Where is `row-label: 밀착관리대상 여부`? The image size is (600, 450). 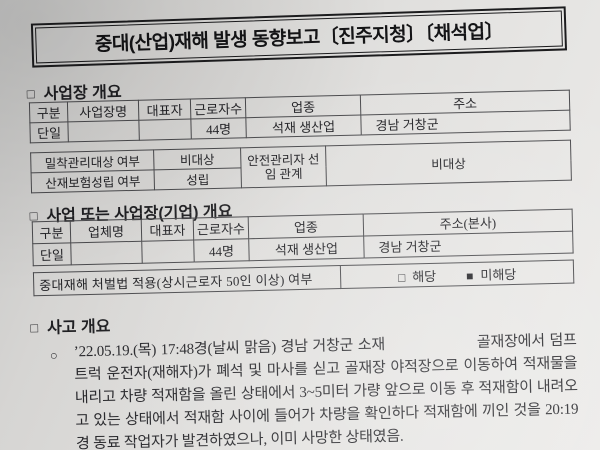
row-label: 밀착관리대상 여부 is located at coordinates (92, 161).